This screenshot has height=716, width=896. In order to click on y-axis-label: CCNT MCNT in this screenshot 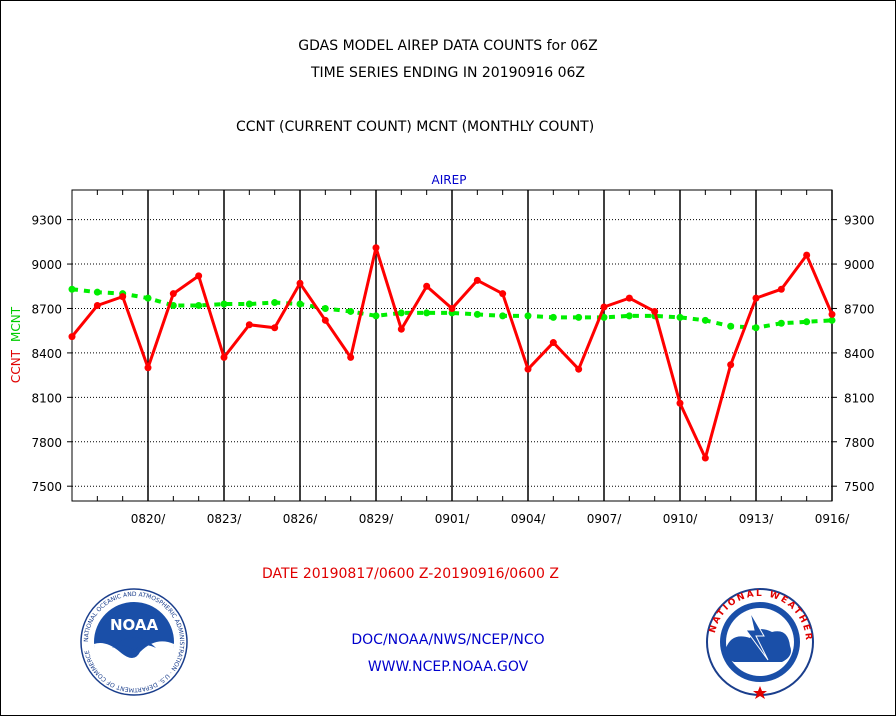, I will do `click(16, 344)`.